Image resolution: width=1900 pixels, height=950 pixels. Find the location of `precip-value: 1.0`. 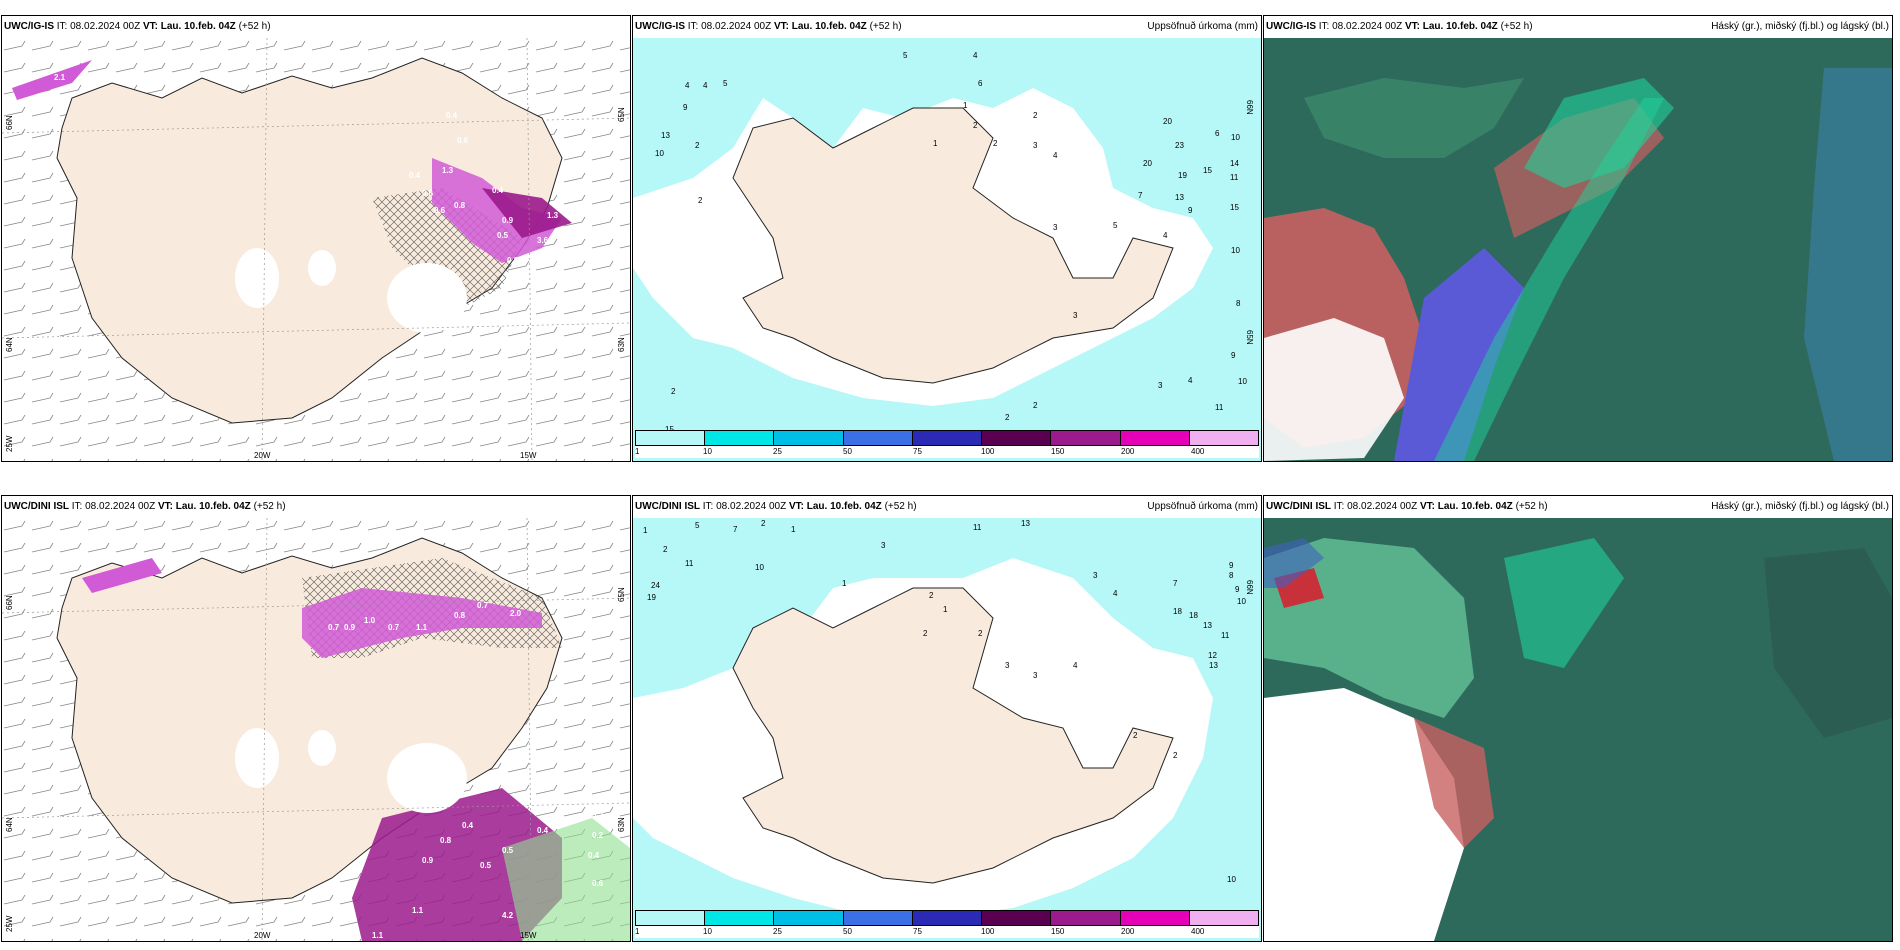

precip-value: 1.0 is located at coordinates (370, 620).